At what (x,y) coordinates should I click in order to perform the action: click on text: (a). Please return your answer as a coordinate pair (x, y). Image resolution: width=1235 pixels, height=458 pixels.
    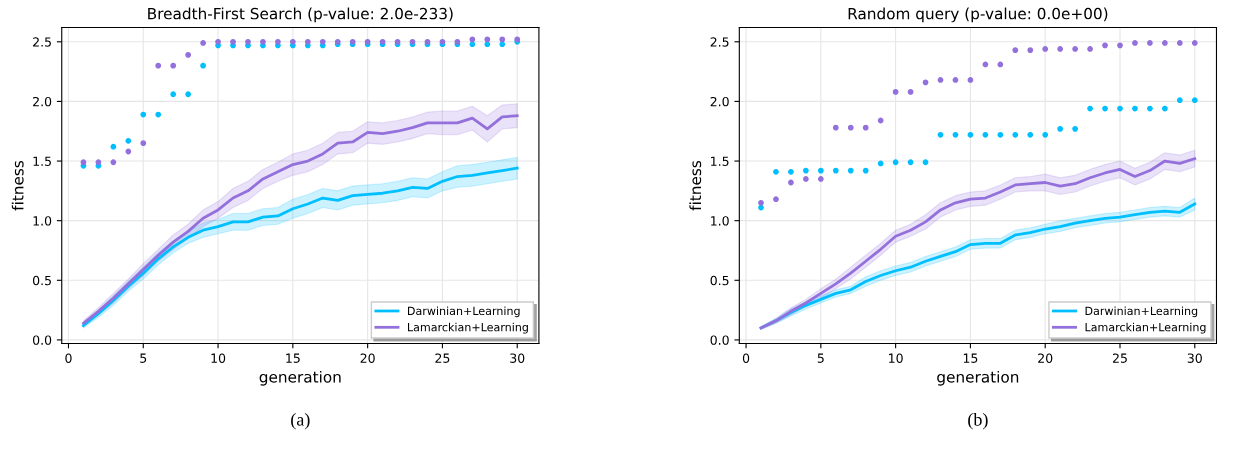
    Looking at the image, I should click on (300, 421).